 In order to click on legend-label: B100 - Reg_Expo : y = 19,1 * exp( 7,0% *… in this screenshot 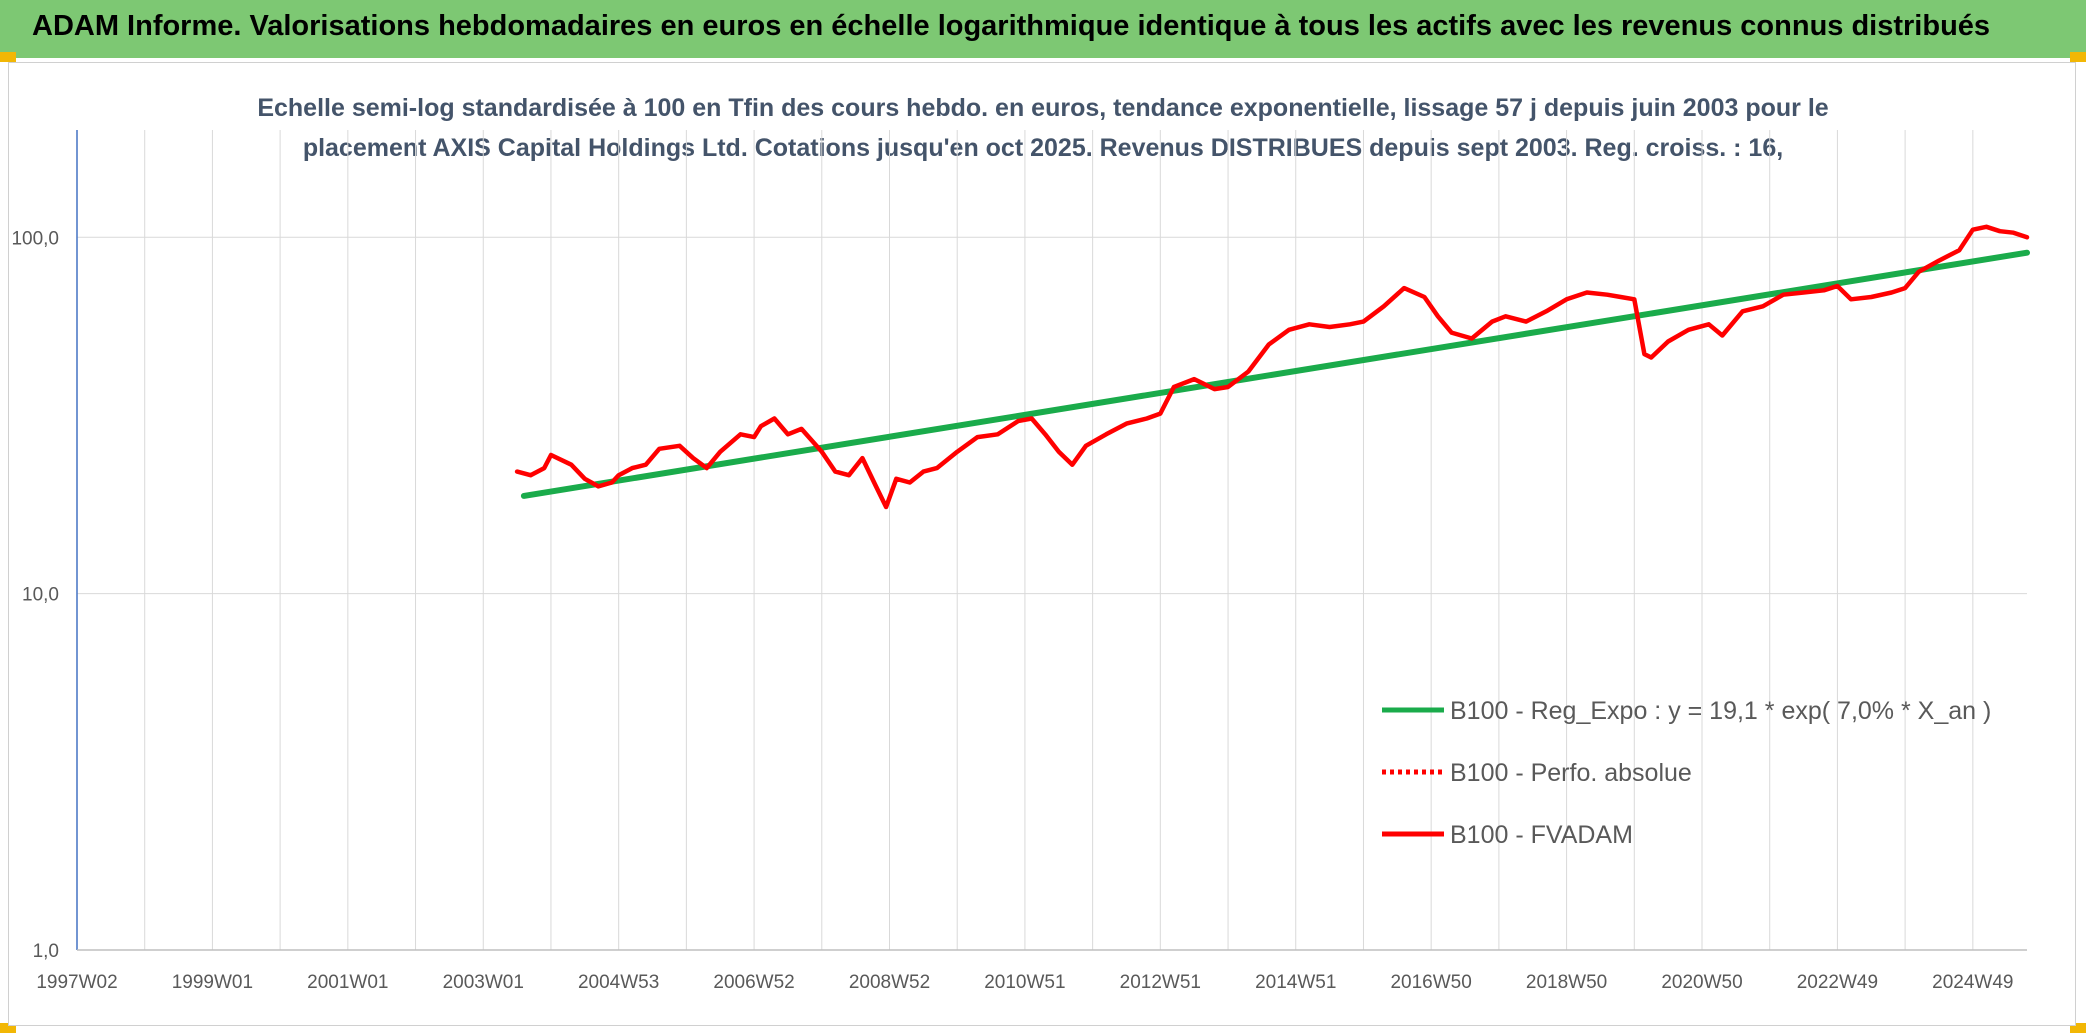, I will do `click(1720, 711)`.